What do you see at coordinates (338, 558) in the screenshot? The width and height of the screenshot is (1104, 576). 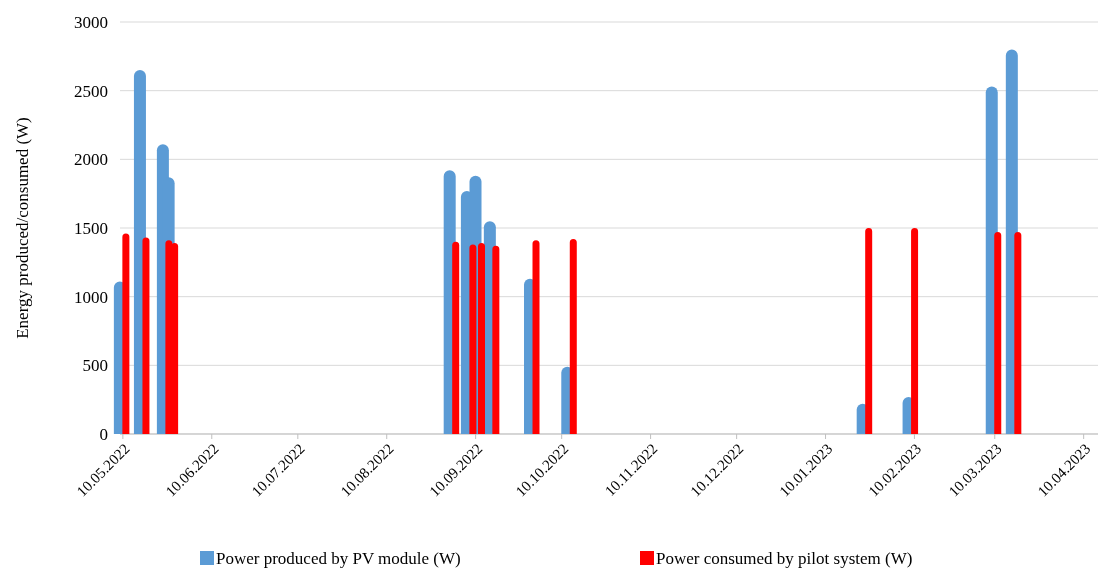 I see `legend-label: Power produced by PV module (W)` at bounding box center [338, 558].